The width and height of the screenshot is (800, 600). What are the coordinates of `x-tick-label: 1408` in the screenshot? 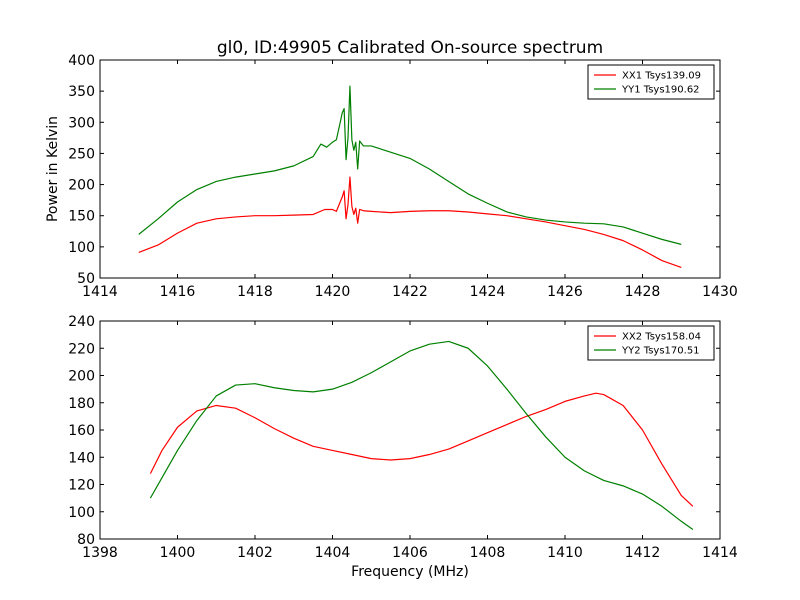 It's located at (488, 553).